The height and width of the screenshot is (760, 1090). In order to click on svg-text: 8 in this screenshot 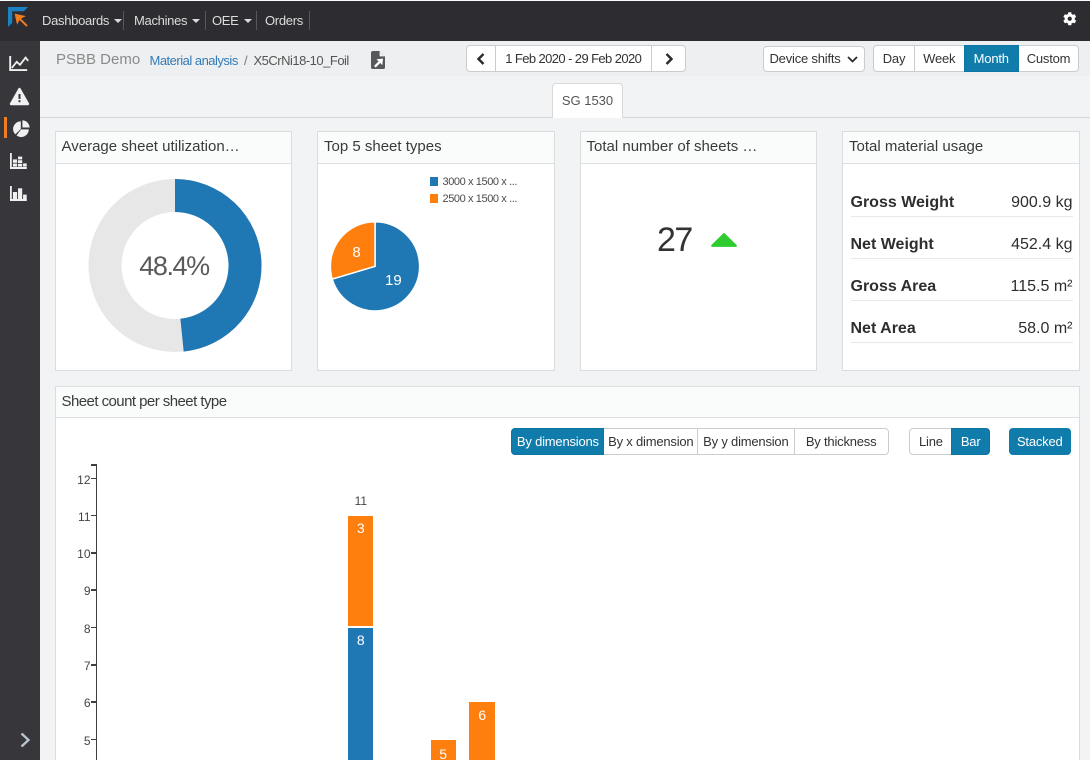, I will do `click(356, 252)`.